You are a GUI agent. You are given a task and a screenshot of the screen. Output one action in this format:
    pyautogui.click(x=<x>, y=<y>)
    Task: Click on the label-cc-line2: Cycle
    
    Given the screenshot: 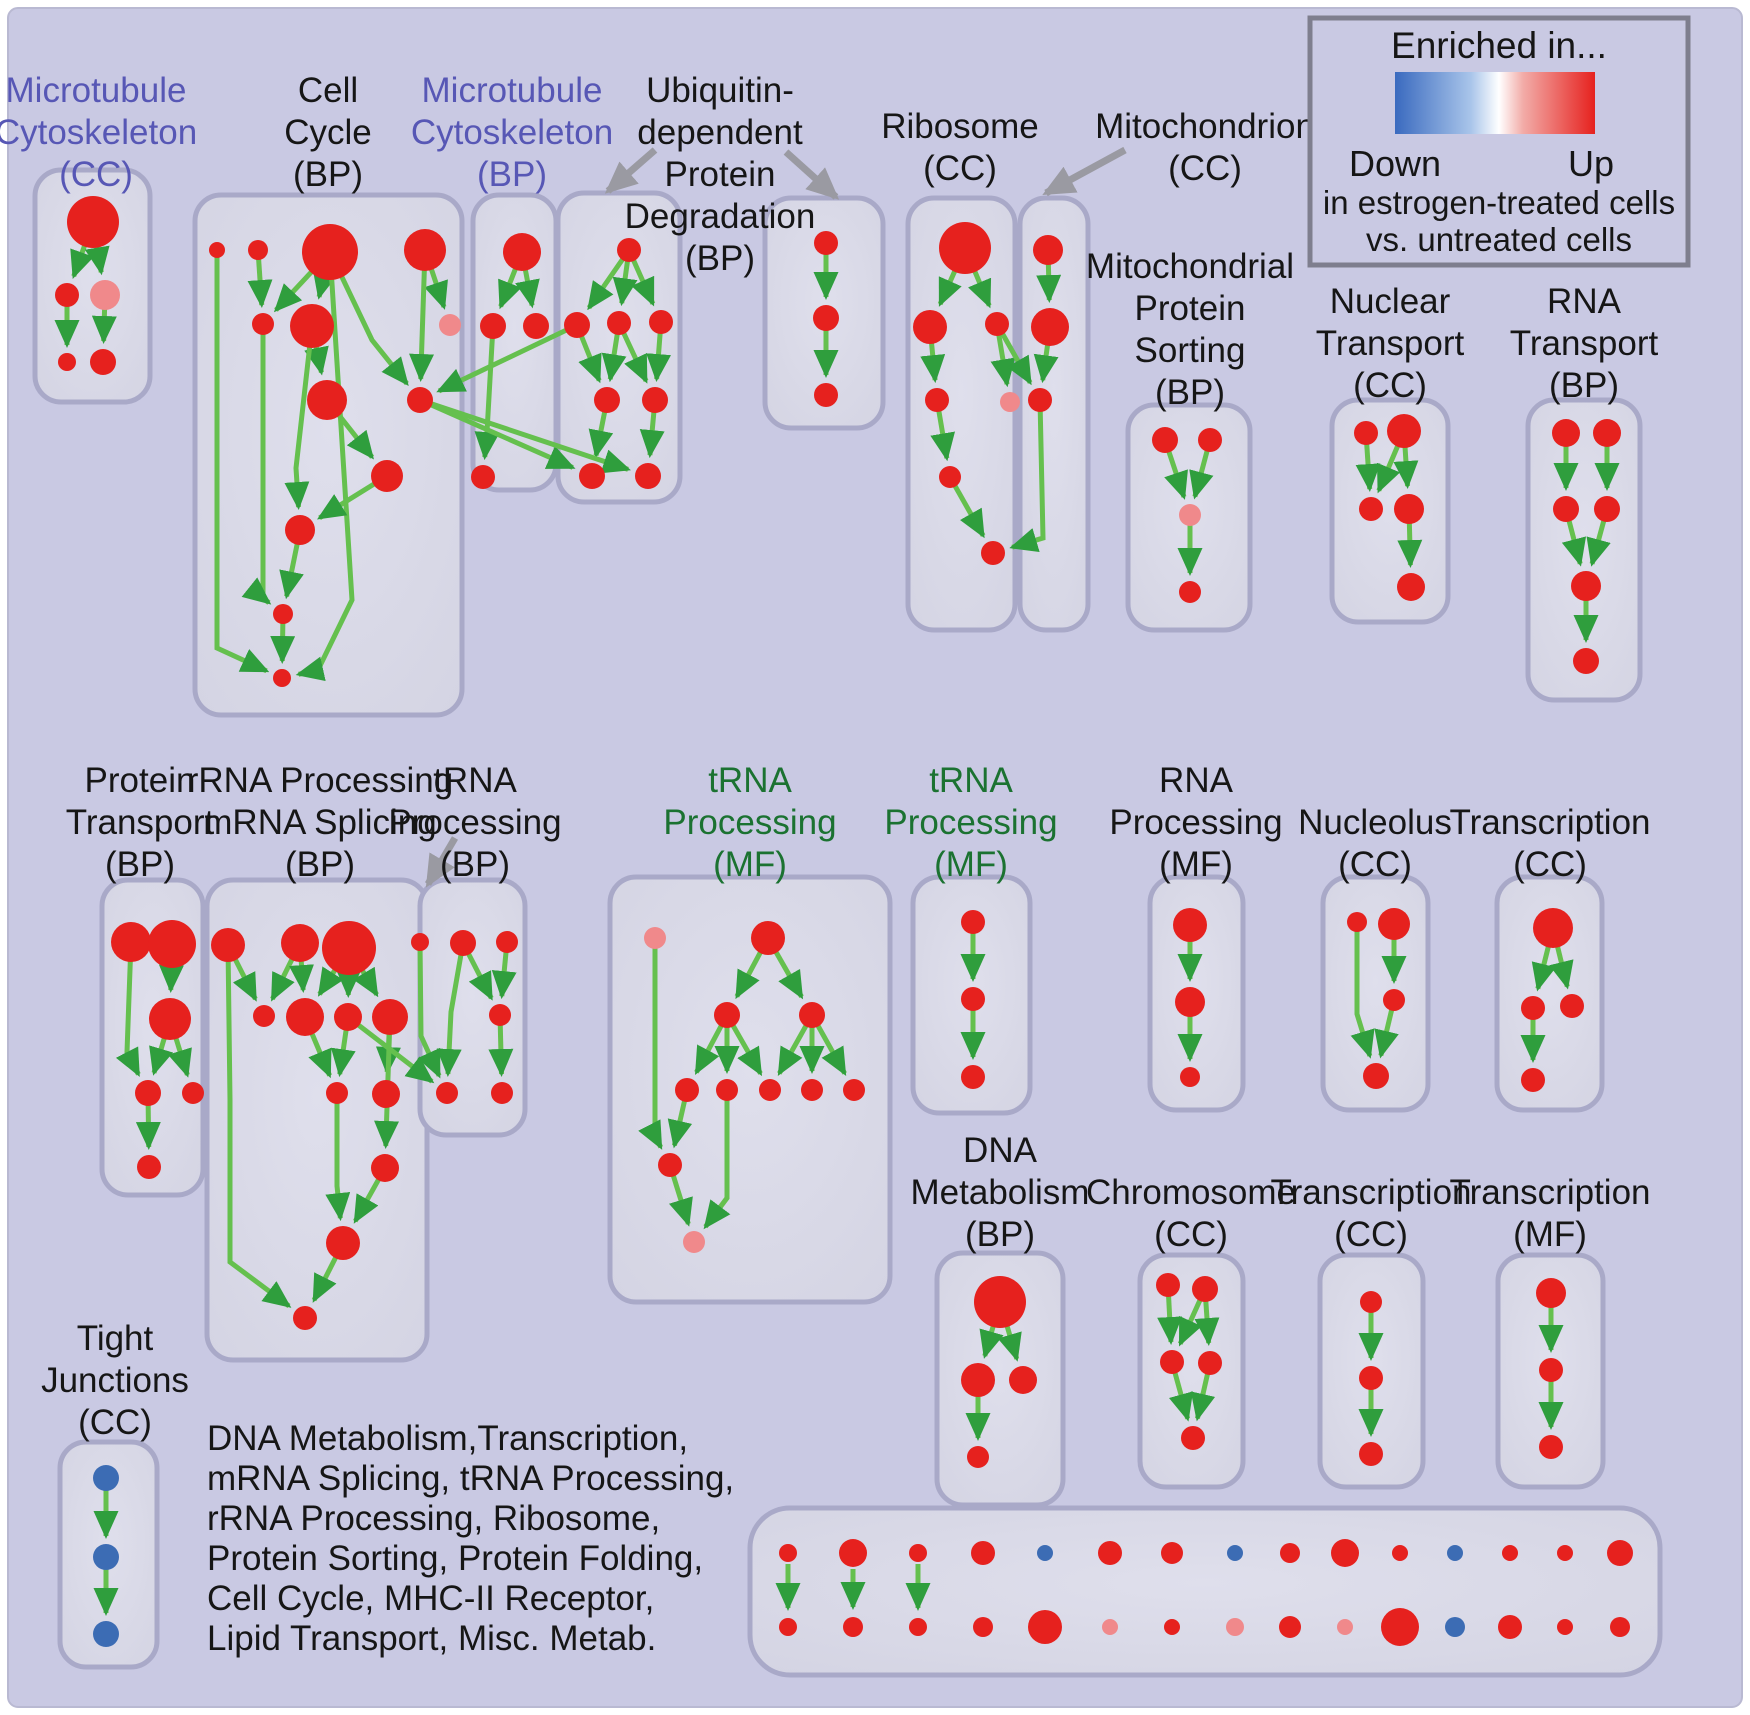 What is the action you would take?
    pyautogui.click(x=328, y=132)
    